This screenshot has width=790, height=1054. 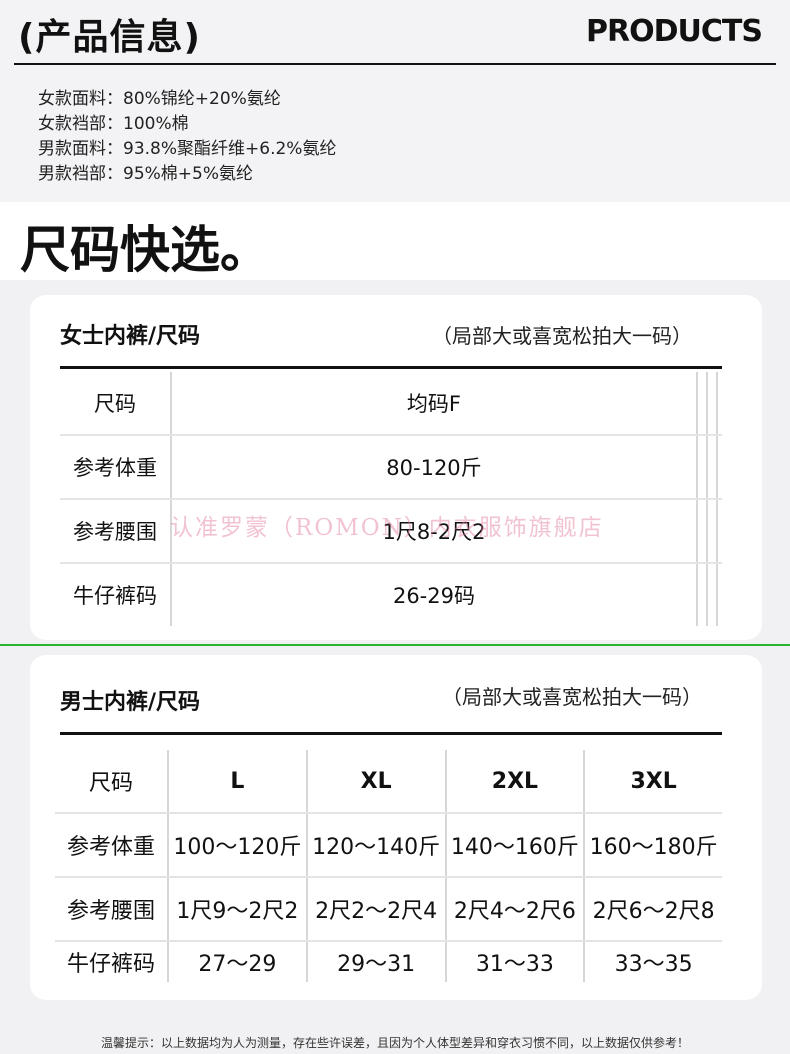 I want to click on table-cell: 29～31, so click(x=375, y=961).